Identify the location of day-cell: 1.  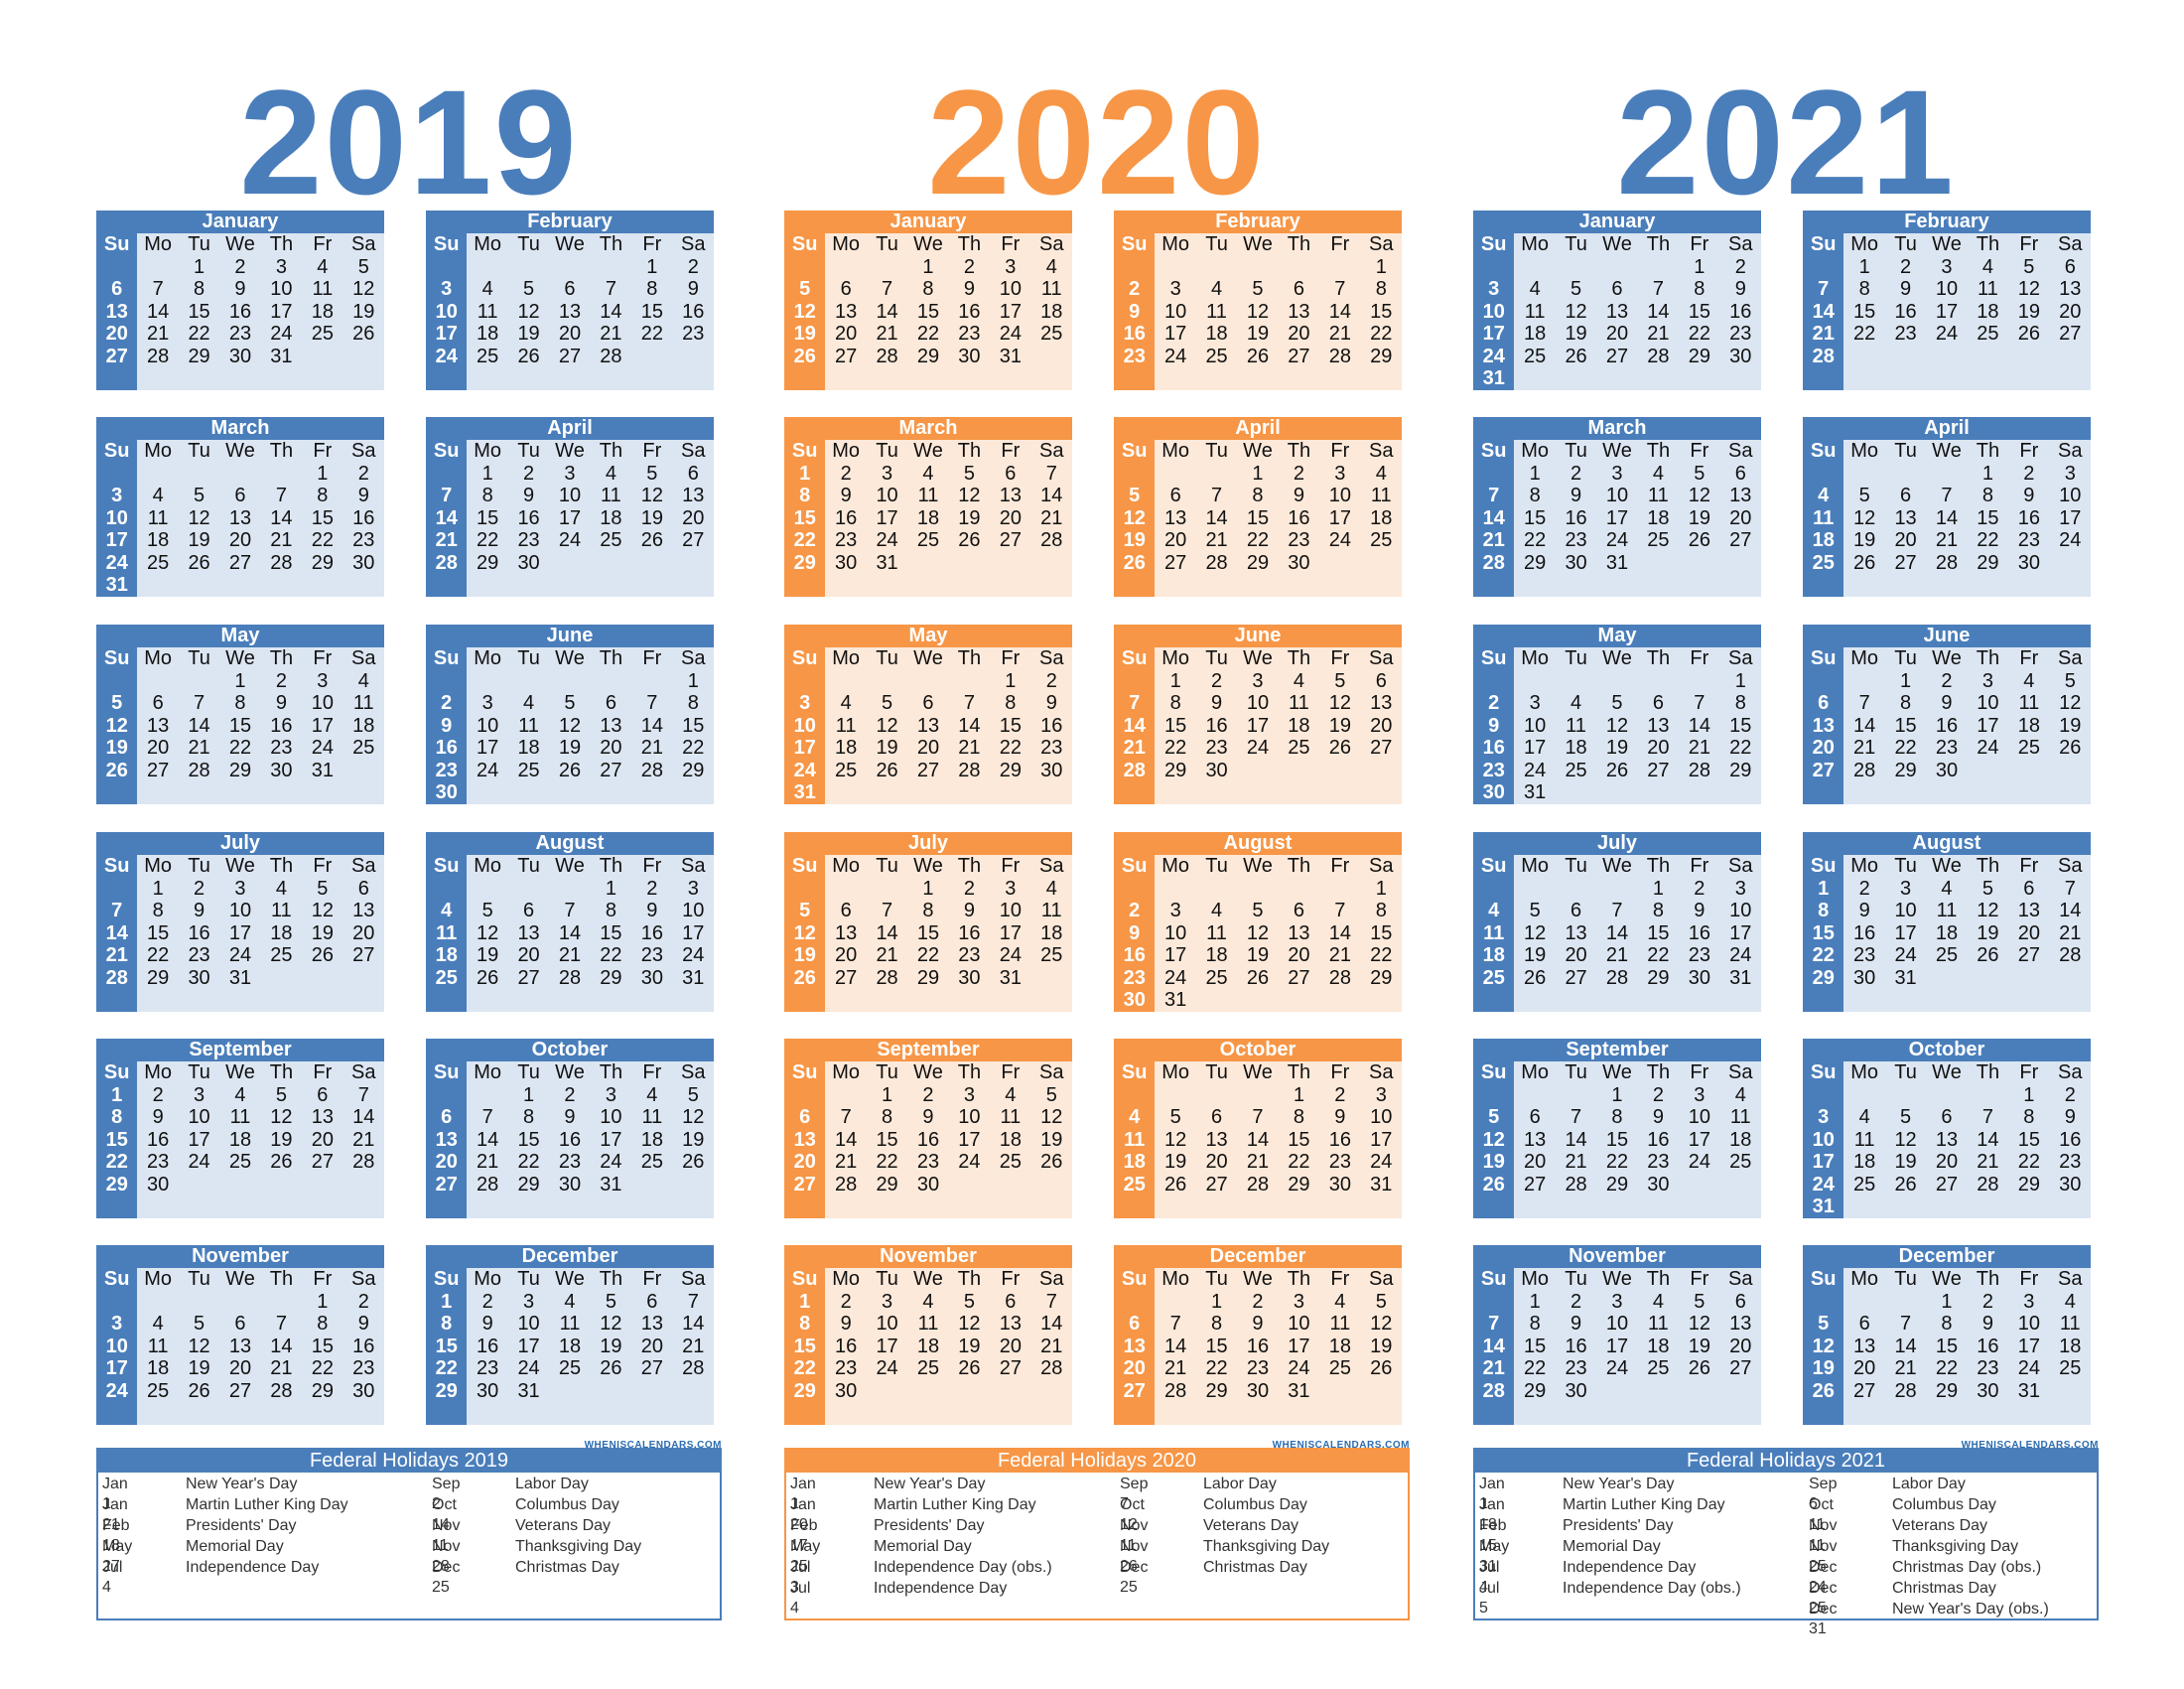
(1258, 474).